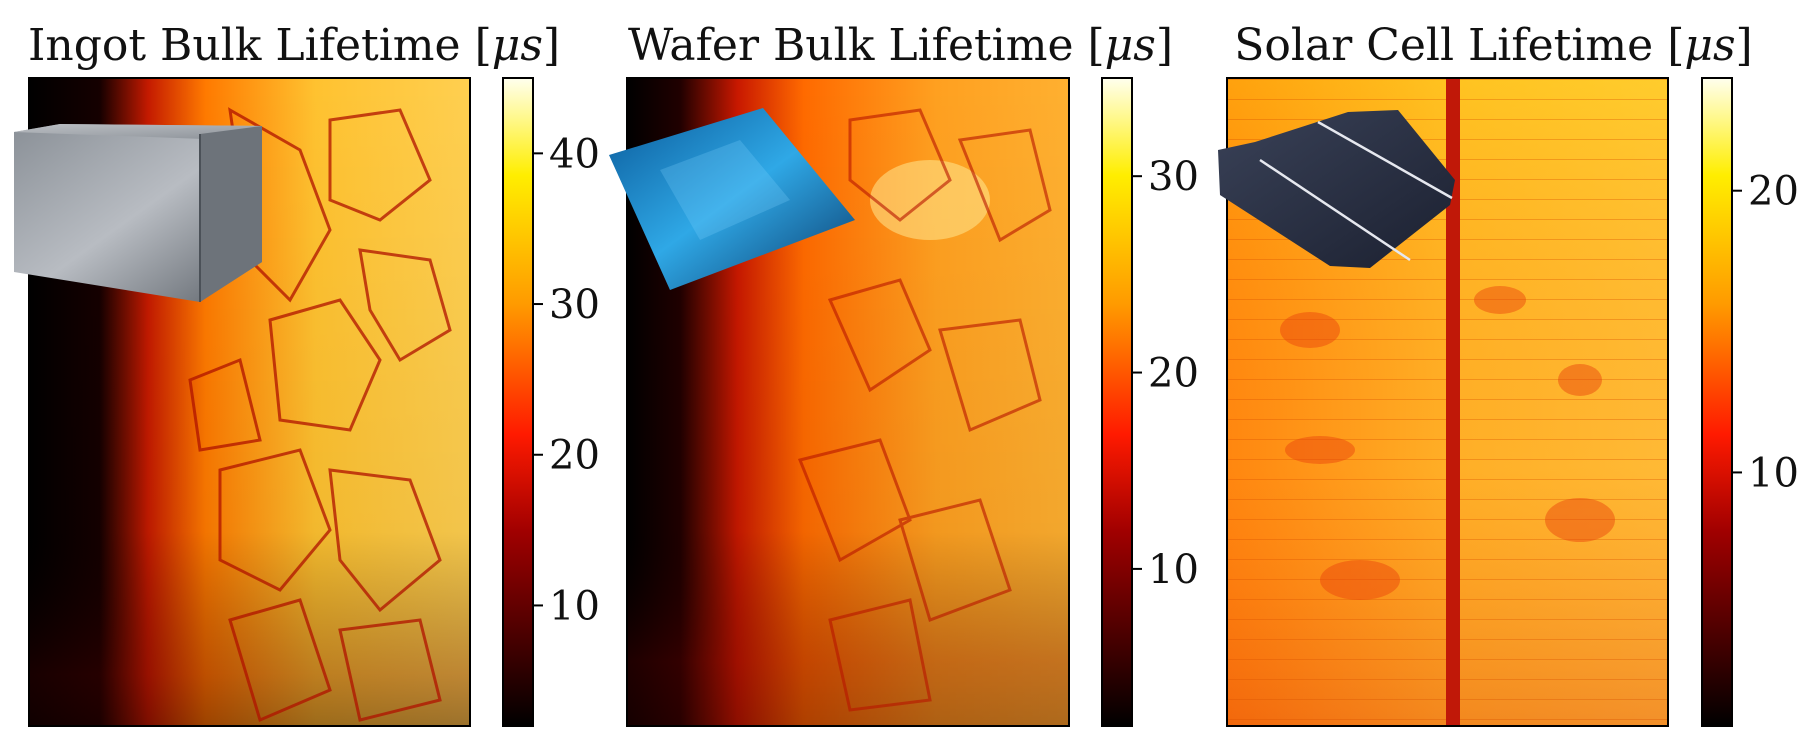 The height and width of the screenshot is (750, 1800). What do you see at coordinates (1336, 189) in the screenshot?
I see `solar-cell-photo` at bounding box center [1336, 189].